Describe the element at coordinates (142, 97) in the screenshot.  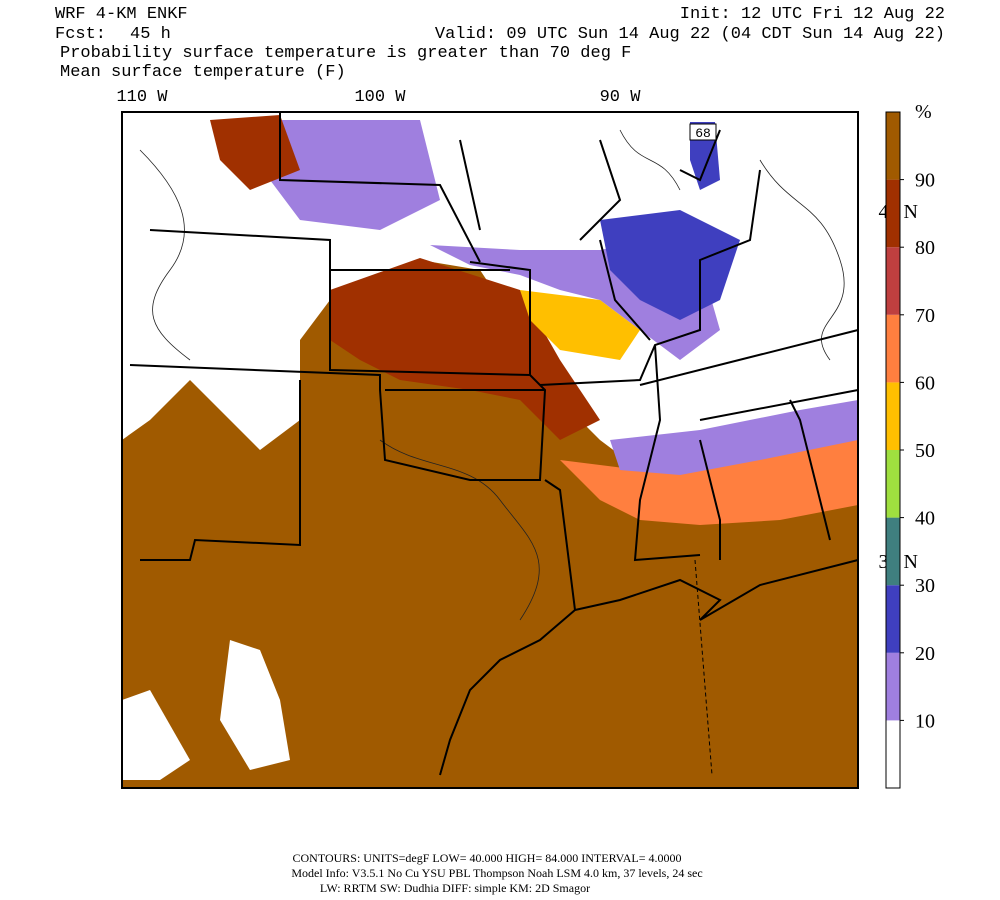
I see `lon-label: 110 W` at that location.